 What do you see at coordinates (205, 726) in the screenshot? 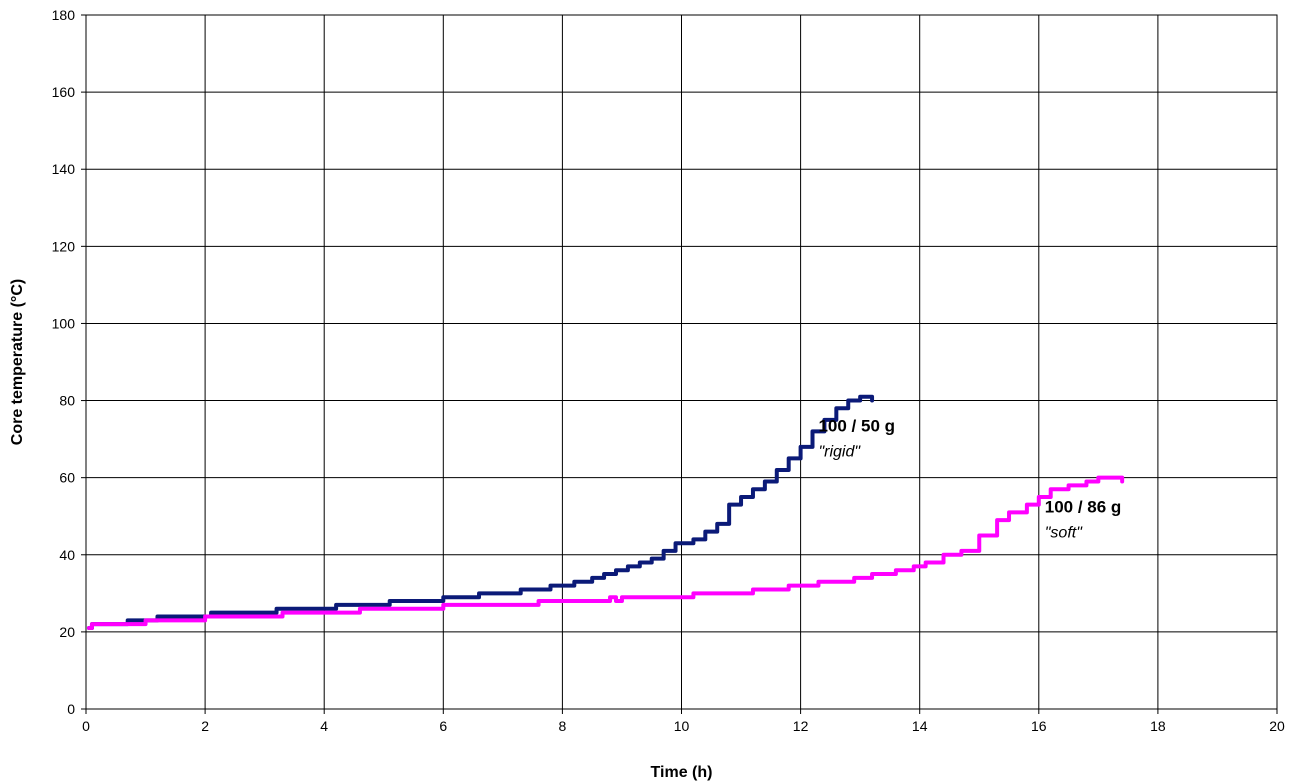
I see `x-tick-label: 2` at bounding box center [205, 726].